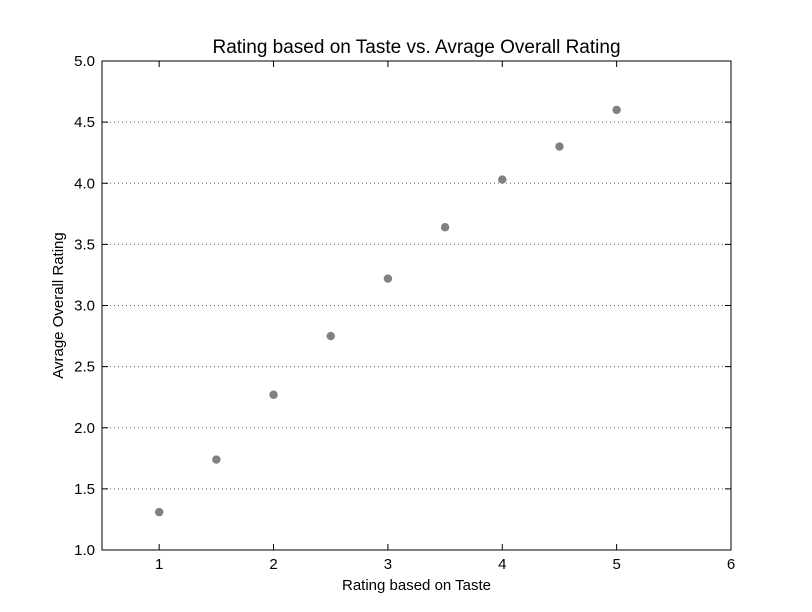 The image size is (812, 612). What do you see at coordinates (84, 183) in the screenshot?
I see `y-tick-label-6: 4.0` at bounding box center [84, 183].